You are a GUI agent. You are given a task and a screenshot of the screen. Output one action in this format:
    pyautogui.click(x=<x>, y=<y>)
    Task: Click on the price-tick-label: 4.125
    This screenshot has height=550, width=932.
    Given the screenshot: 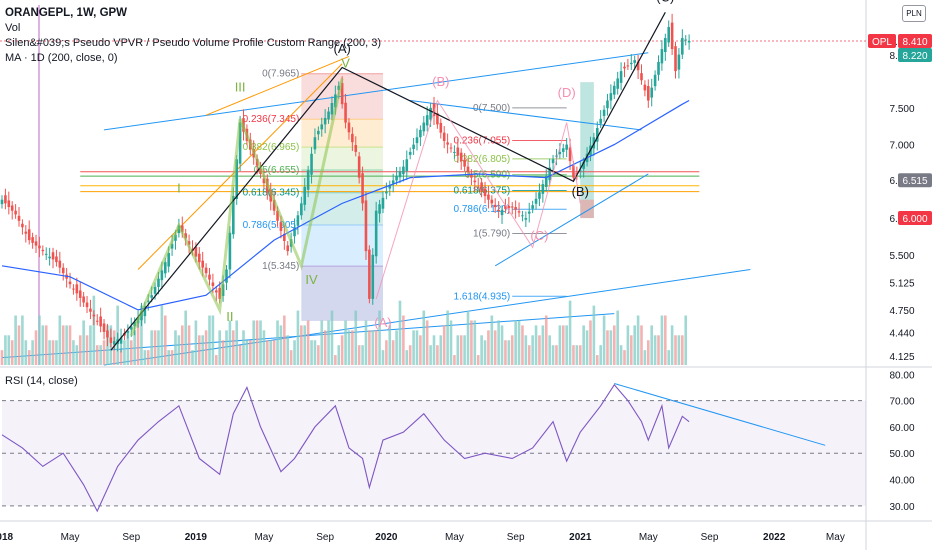 What is the action you would take?
    pyautogui.click(x=901, y=357)
    